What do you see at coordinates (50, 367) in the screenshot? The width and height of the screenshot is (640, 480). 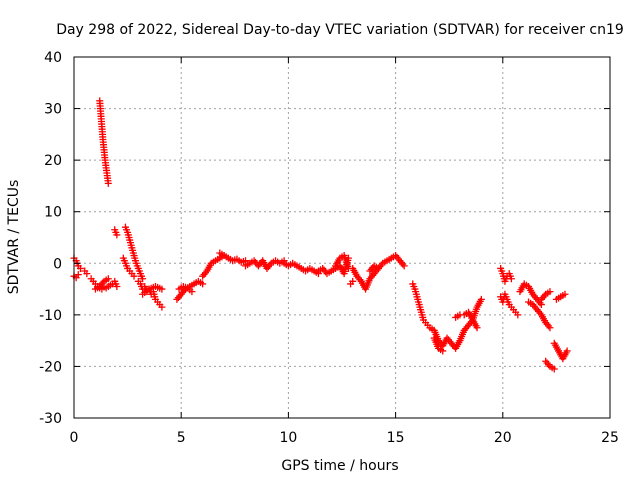 I see `y-tick-label: -20` at bounding box center [50, 367].